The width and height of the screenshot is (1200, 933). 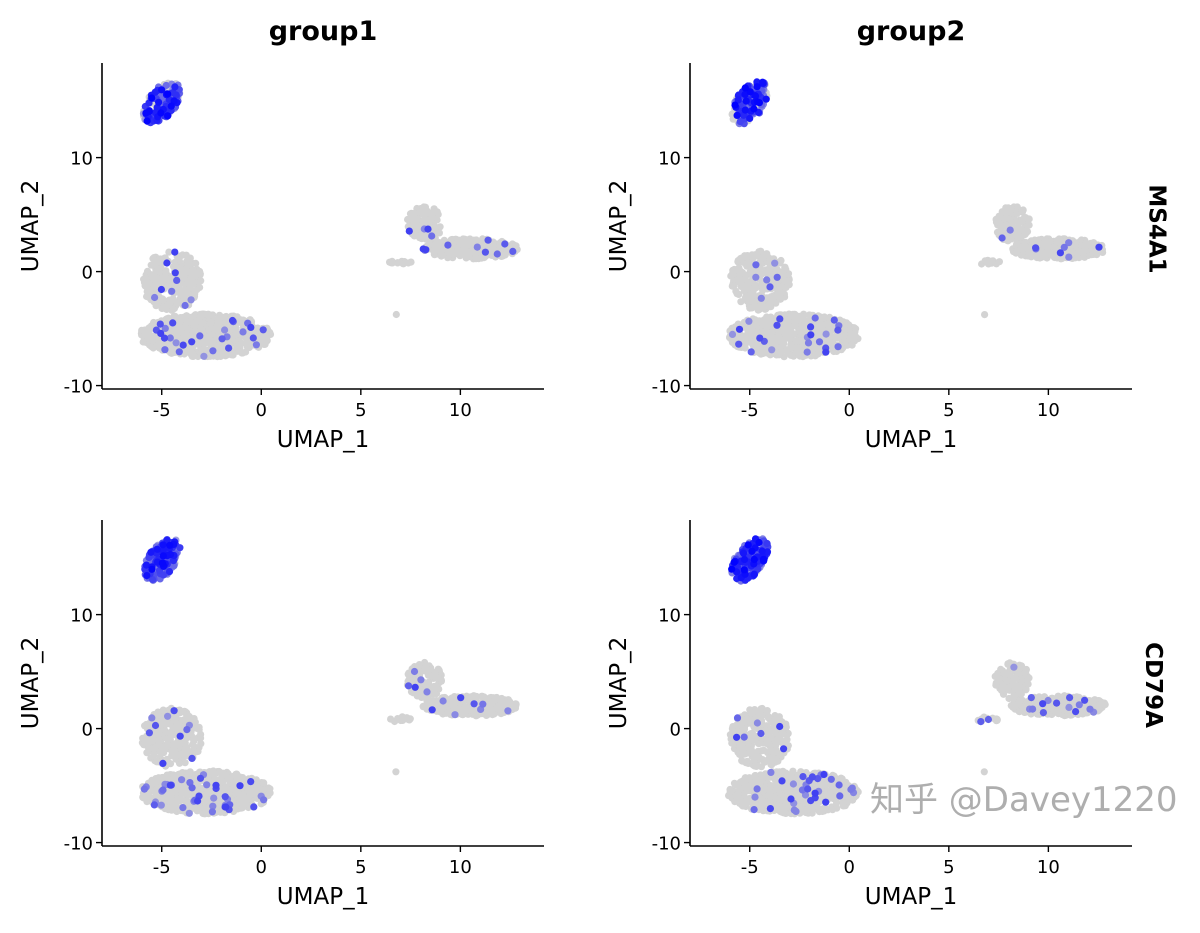 I want to click on x-tick-label: 10, so click(x=460, y=410).